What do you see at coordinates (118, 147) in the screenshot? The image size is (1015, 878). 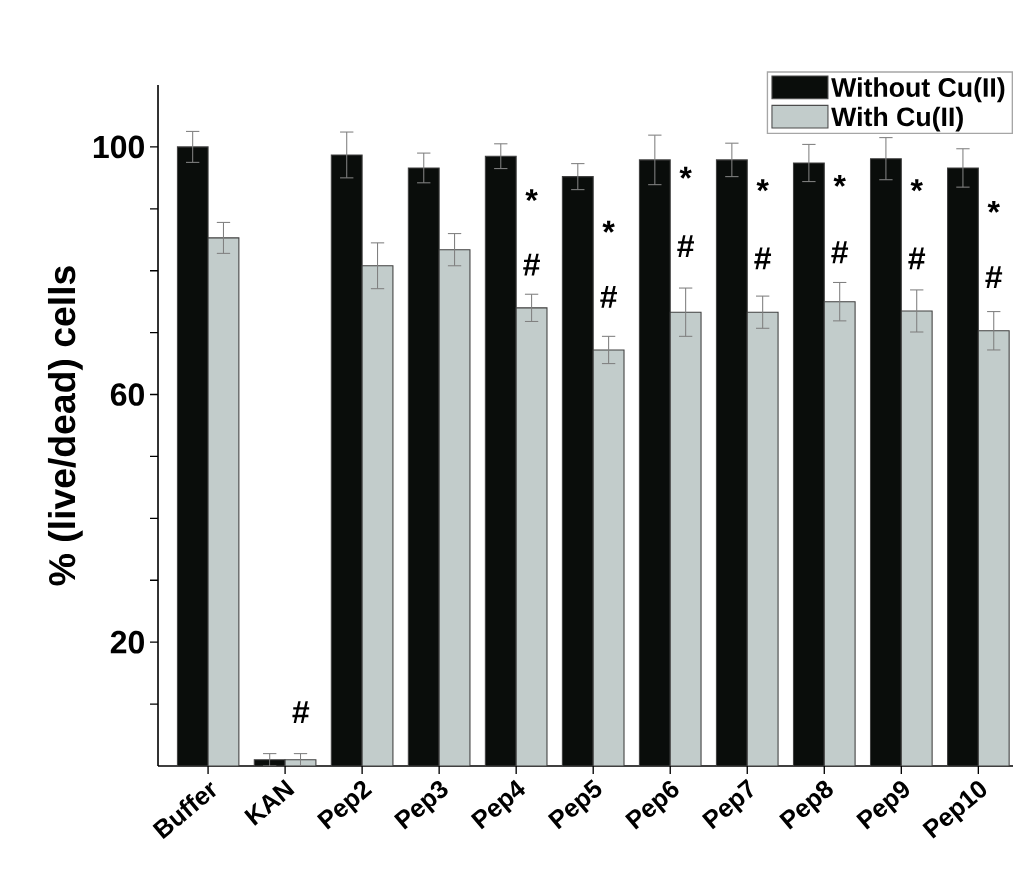 I see `y-tick-label: 100` at bounding box center [118, 147].